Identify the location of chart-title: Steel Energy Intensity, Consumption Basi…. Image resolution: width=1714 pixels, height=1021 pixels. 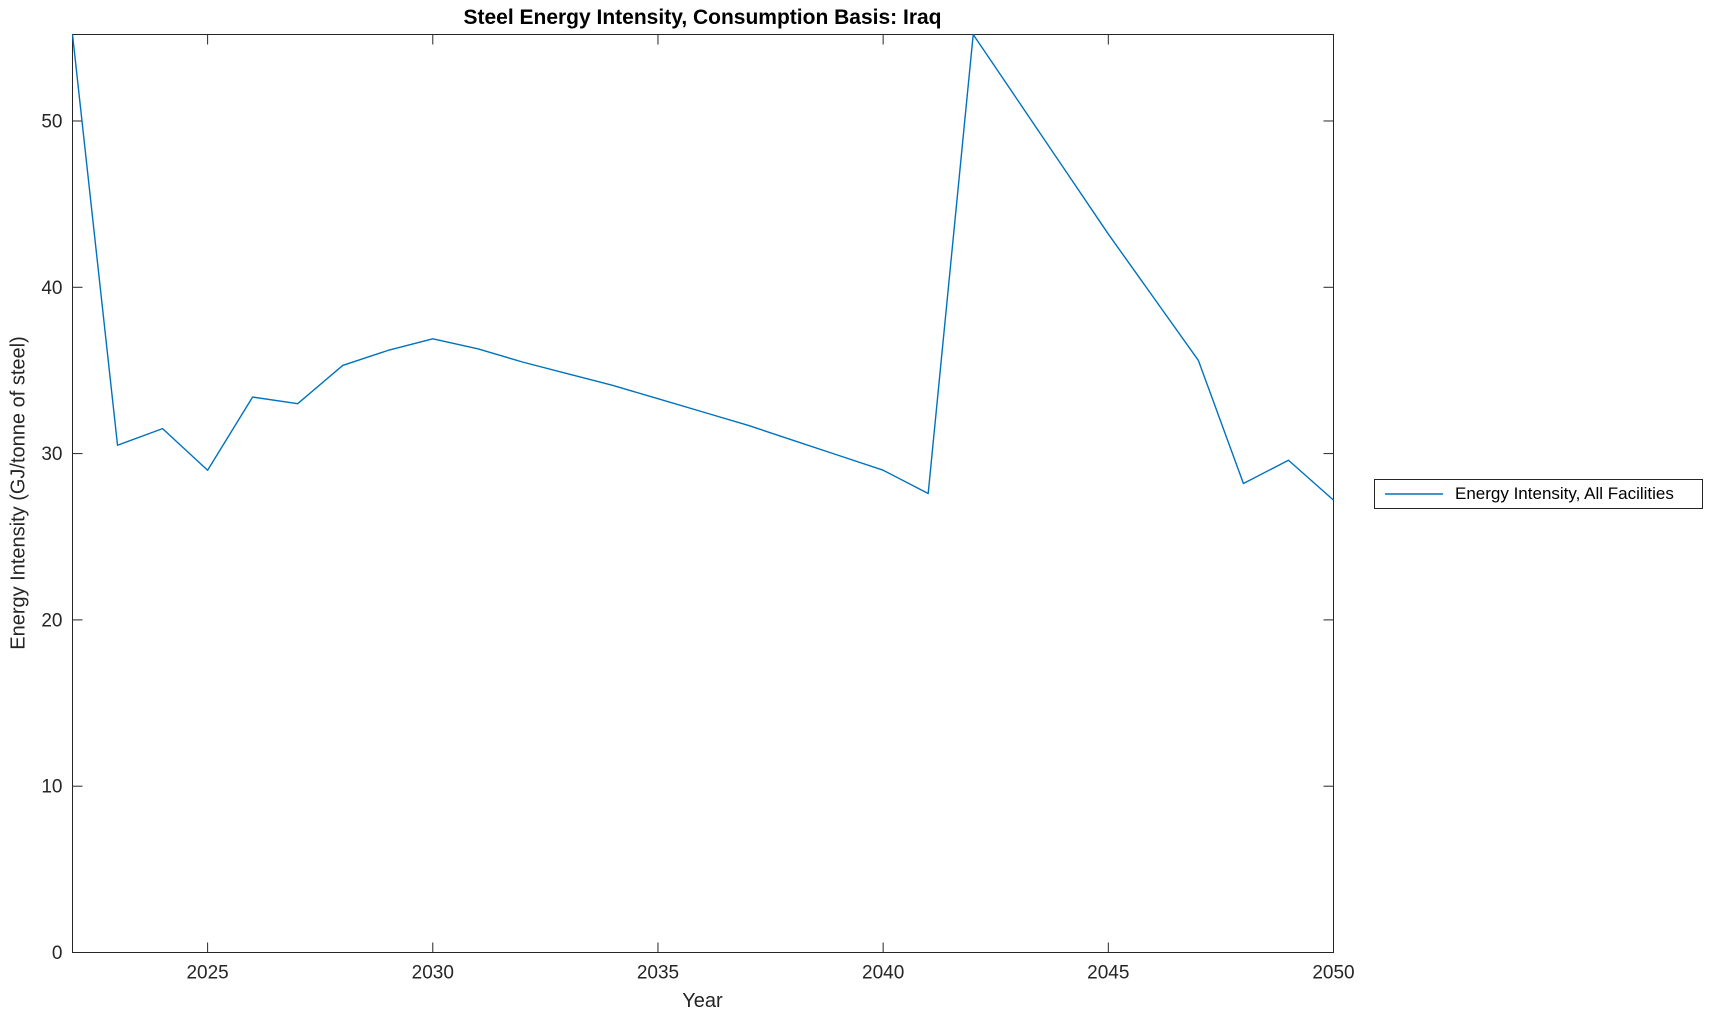
(702, 17).